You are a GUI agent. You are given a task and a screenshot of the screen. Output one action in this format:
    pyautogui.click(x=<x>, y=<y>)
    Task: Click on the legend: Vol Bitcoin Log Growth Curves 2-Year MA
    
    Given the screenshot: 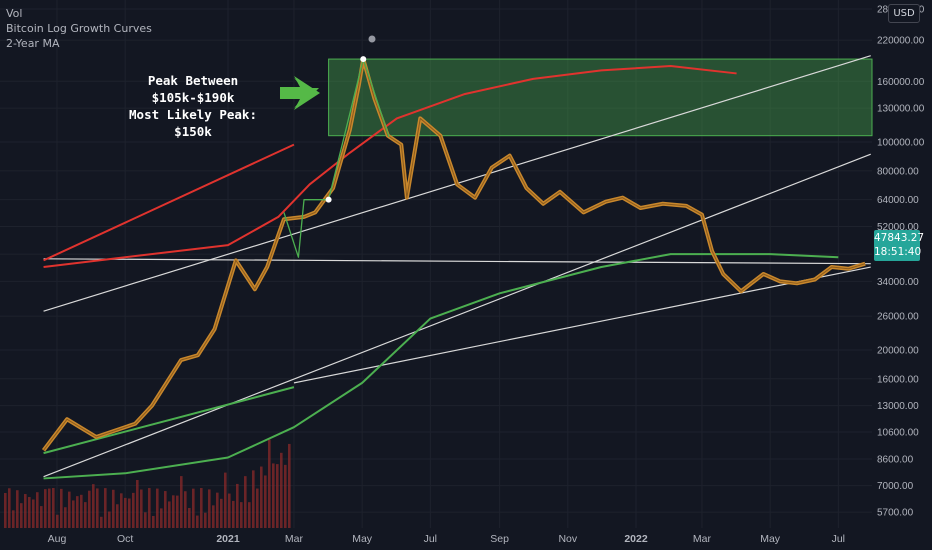 What is the action you would take?
    pyautogui.click(x=79, y=28)
    